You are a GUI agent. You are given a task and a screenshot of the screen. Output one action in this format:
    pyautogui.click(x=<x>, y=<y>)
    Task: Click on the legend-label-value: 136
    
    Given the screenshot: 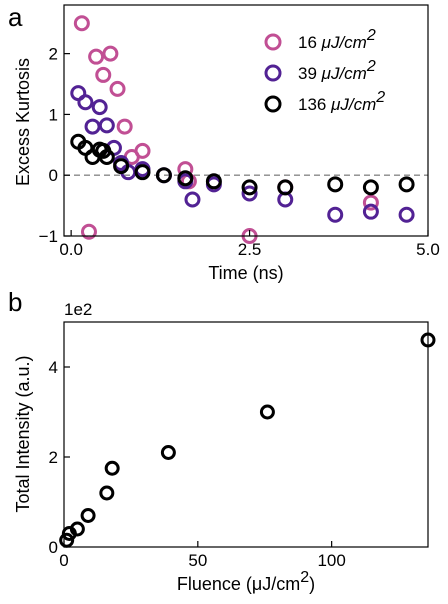 What is the action you would take?
    pyautogui.click(x=314, y=104)
    